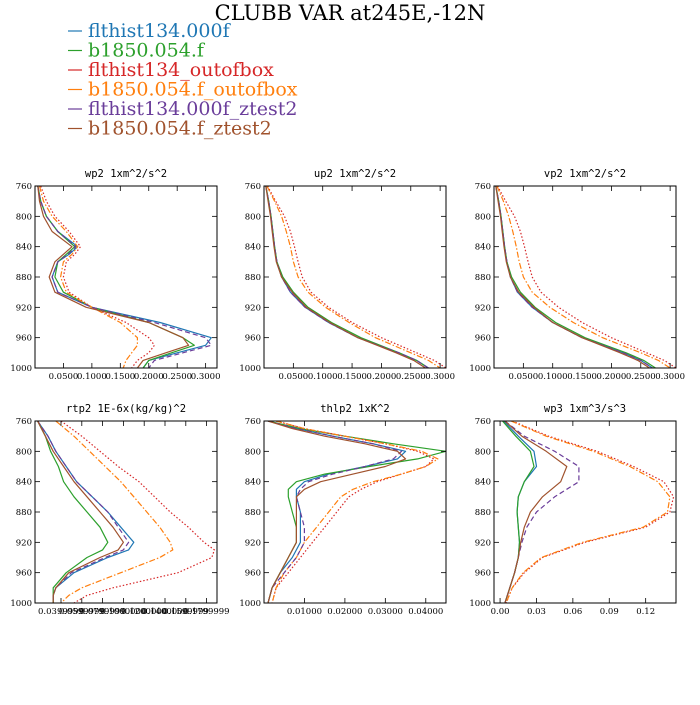  Describe the element at coordinates (304, 612) in the screenshot. I see `x-tick-label: 0.01000` at that location.